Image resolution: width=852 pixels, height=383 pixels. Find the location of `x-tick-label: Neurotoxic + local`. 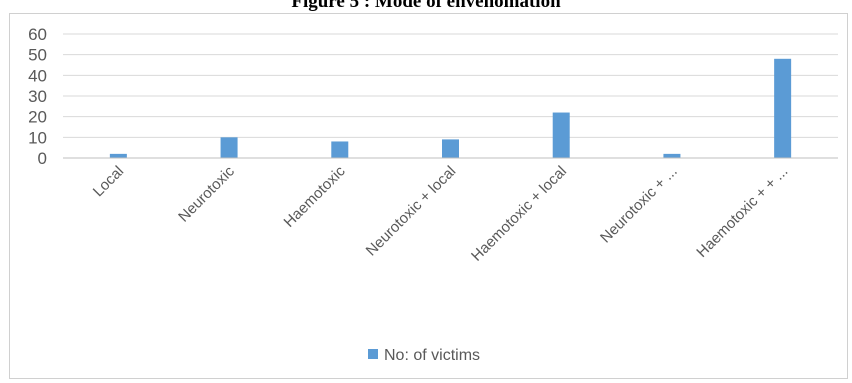

x-tick-label: Neurotoxic + local is located at coordinates (411, 211).